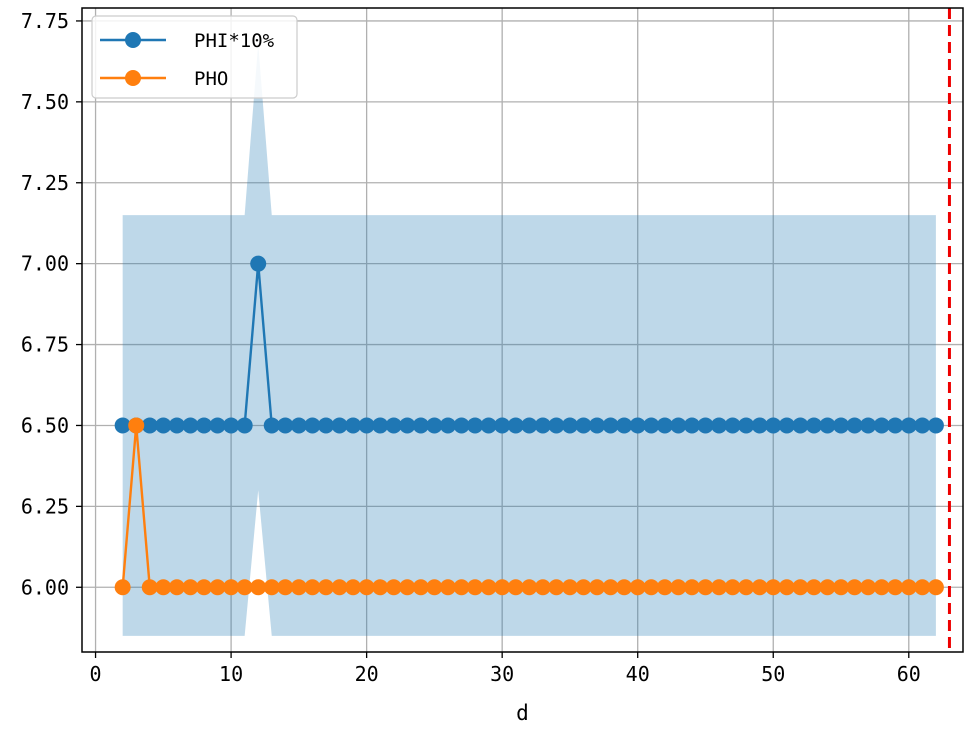 This screenshot has width=975, height=729. Describe the element at coordinates (502, 674) in the screenshot. I see `x-tick-label: 30` at that location.